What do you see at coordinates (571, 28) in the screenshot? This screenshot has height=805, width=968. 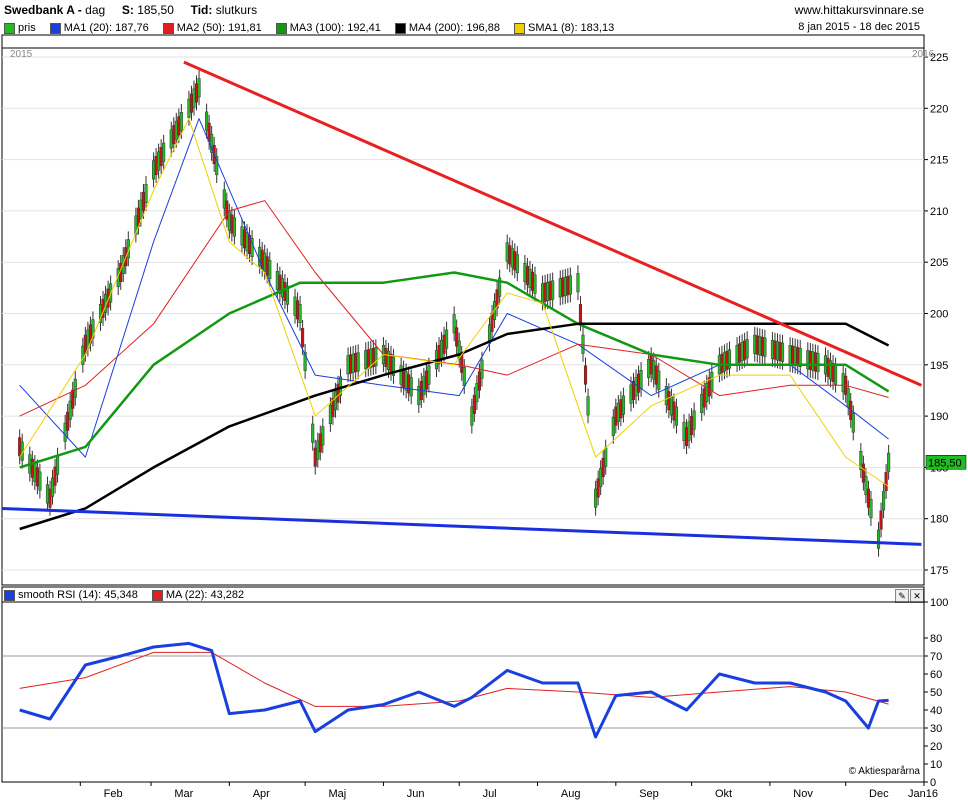 I see `legend-label: SMA1 (8): 183,13` at bounding box center [571, 28].